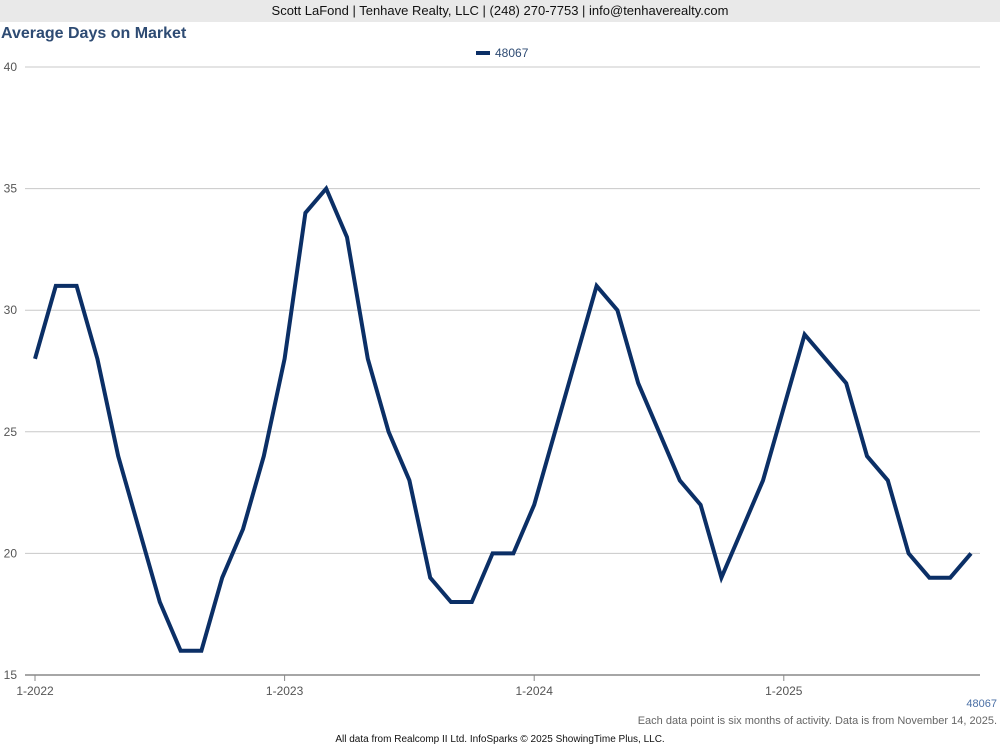  I want to click on y-tick-label: 30, so click(11, 310).